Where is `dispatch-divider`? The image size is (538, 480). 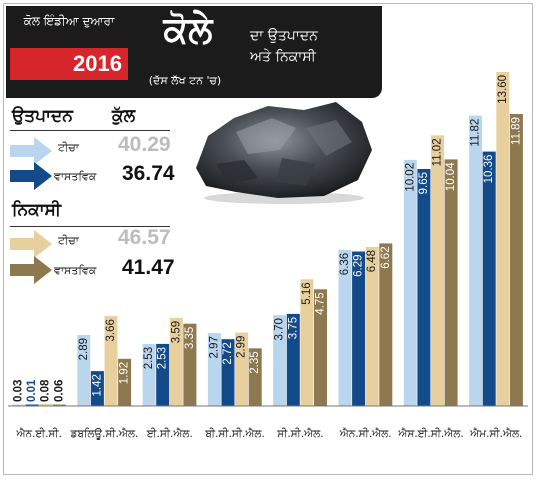
dispatch-divider is located at coordinates (90, 226).